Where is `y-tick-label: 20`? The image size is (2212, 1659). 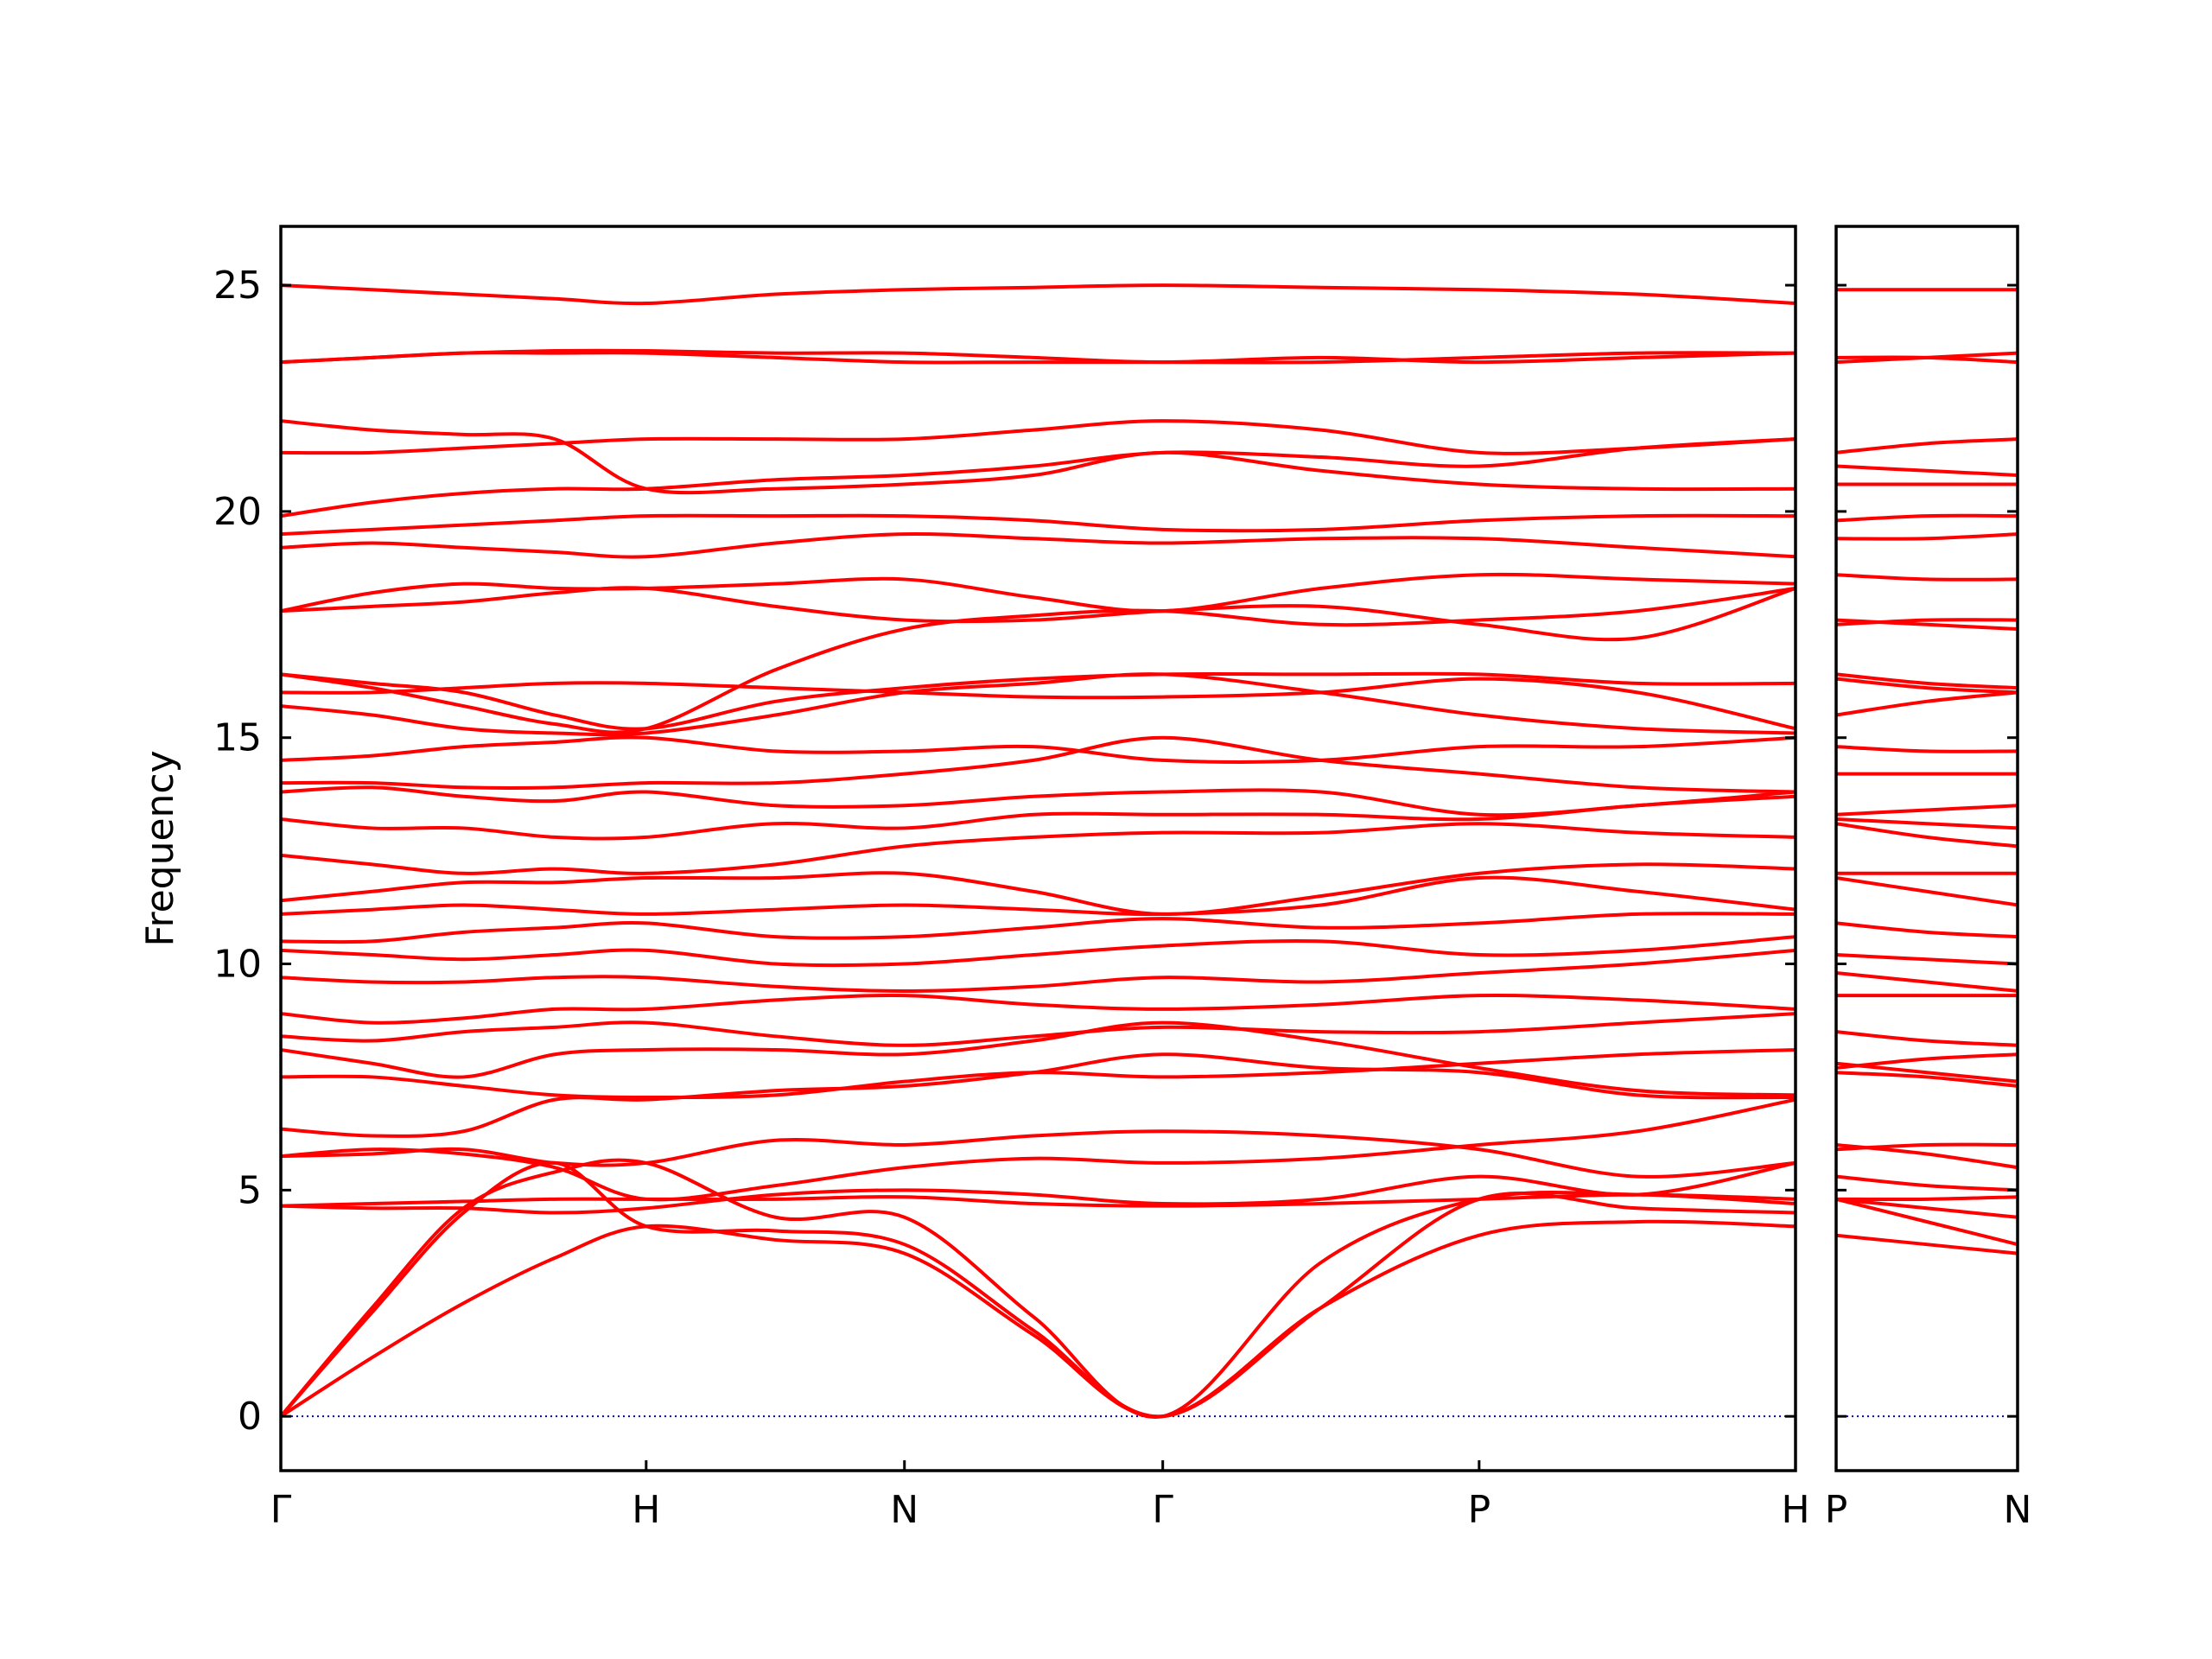
y-tick-label: 20 is located at coordinates (237, 512).